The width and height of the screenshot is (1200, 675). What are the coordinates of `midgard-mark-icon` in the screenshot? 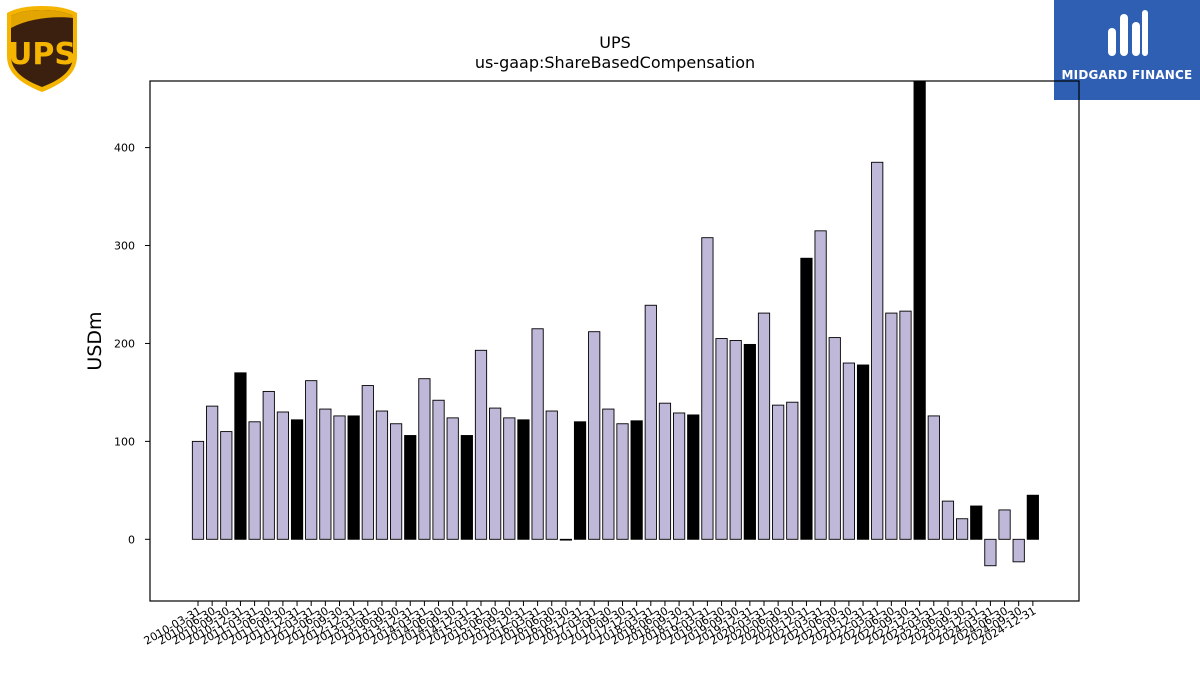 It's located at (1128, 33).